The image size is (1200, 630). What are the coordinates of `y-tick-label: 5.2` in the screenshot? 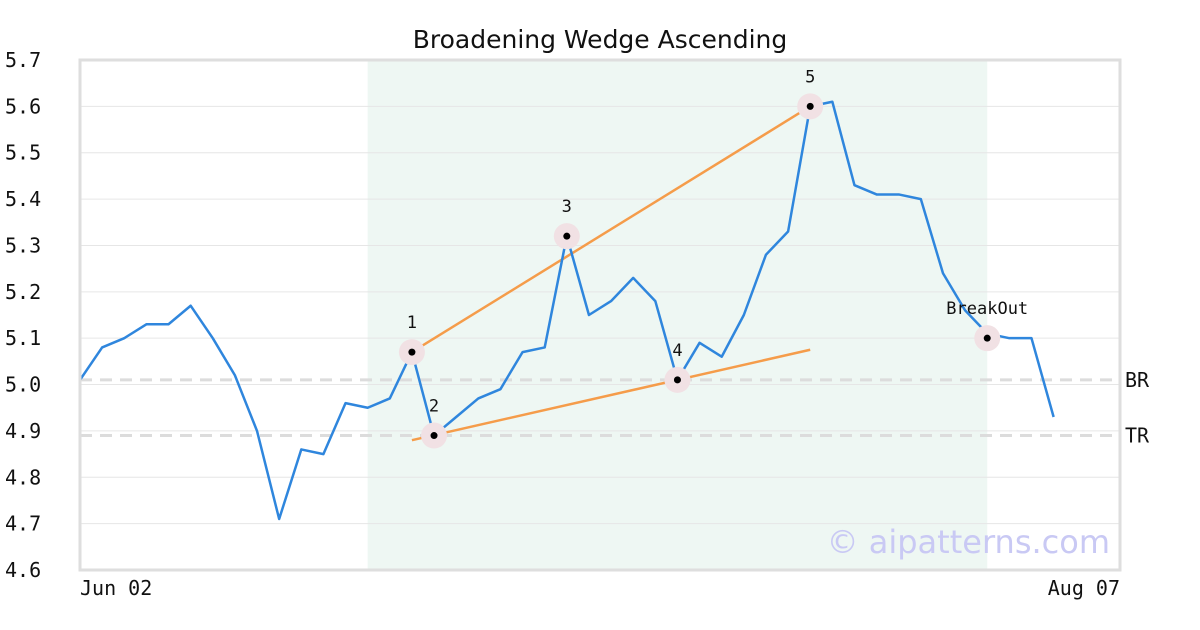 It's located at (23, 292).